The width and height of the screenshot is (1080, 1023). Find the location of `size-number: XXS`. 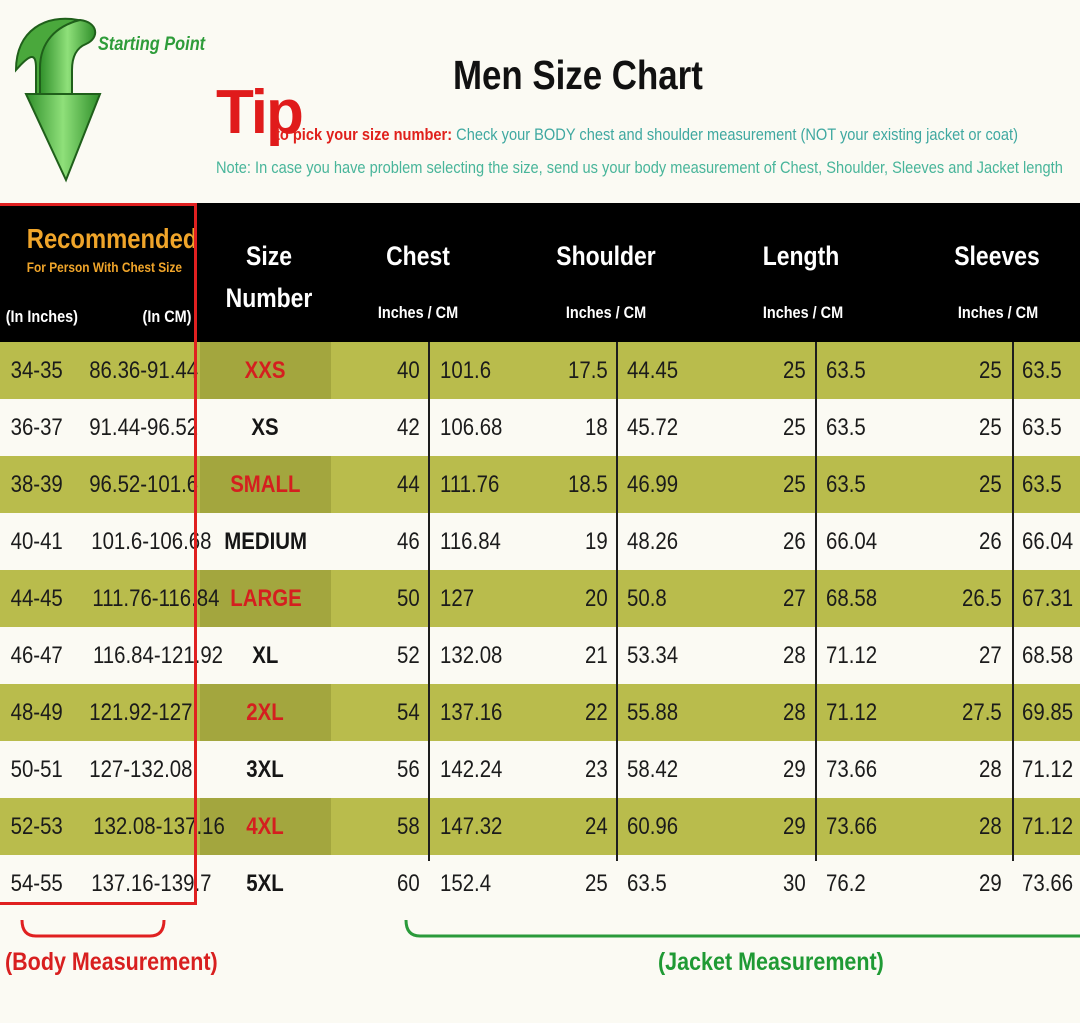

size-number: XXS is located at coordinates (265, 370).